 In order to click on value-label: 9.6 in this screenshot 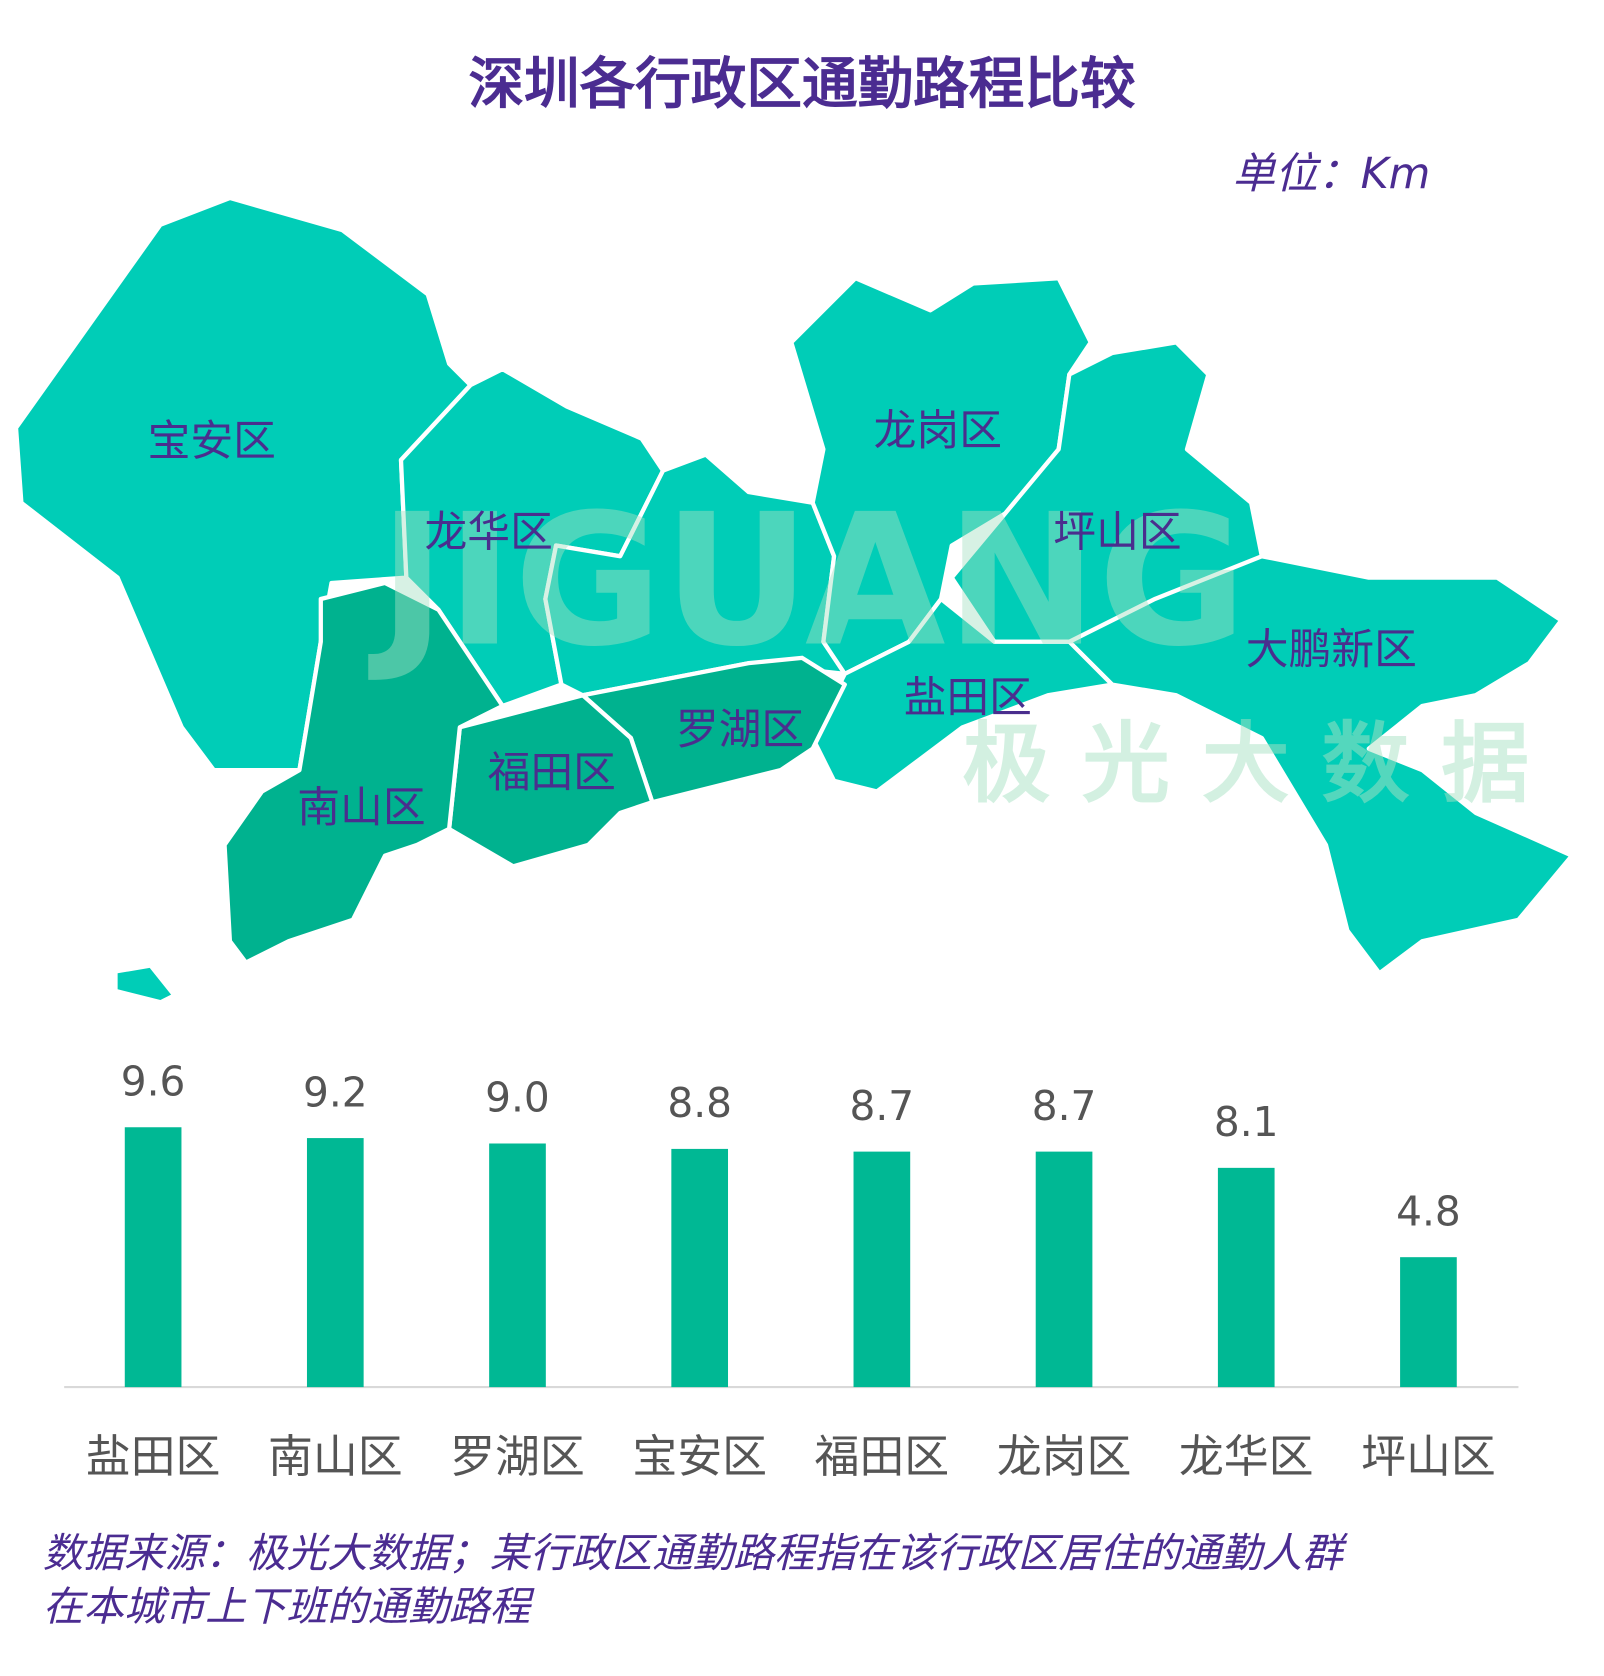, I will do `click(153, 1081)`.